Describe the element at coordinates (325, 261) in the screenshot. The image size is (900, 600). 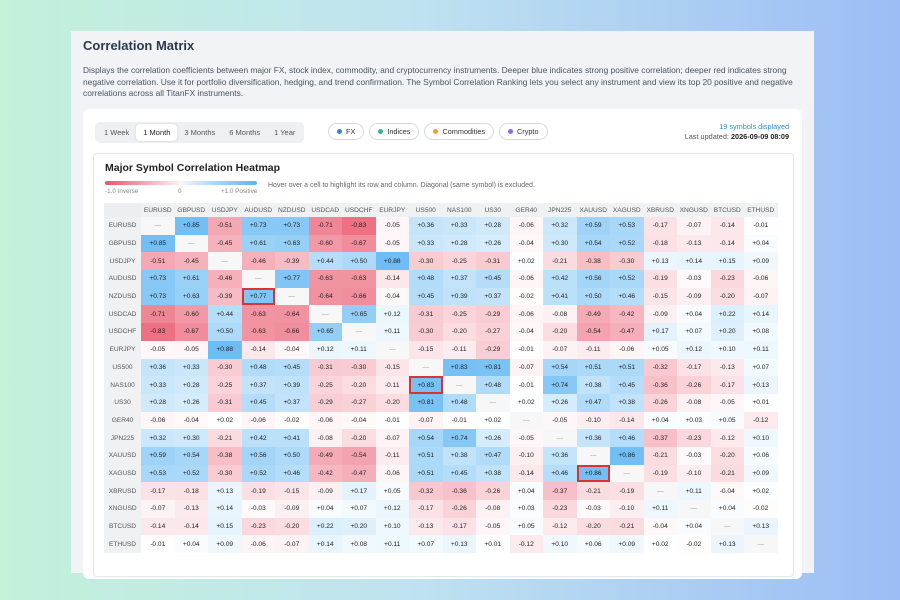
I see `heatmap-cell: +0.44` at that location.